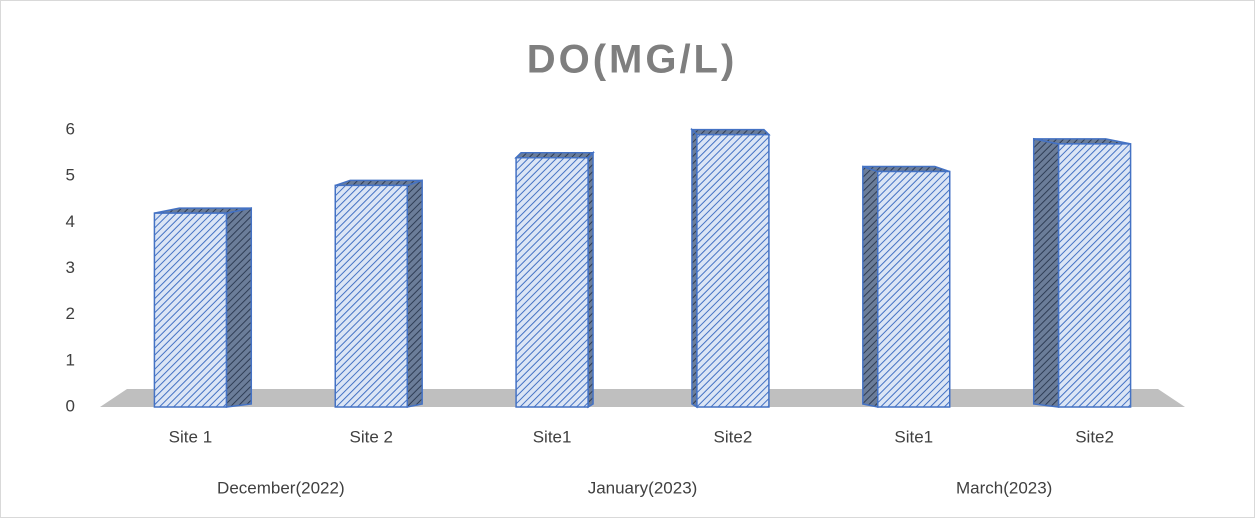 The height and width of the screenshot is (518, 1255). I want to click on group-label: December(2022), so click(281, 487).